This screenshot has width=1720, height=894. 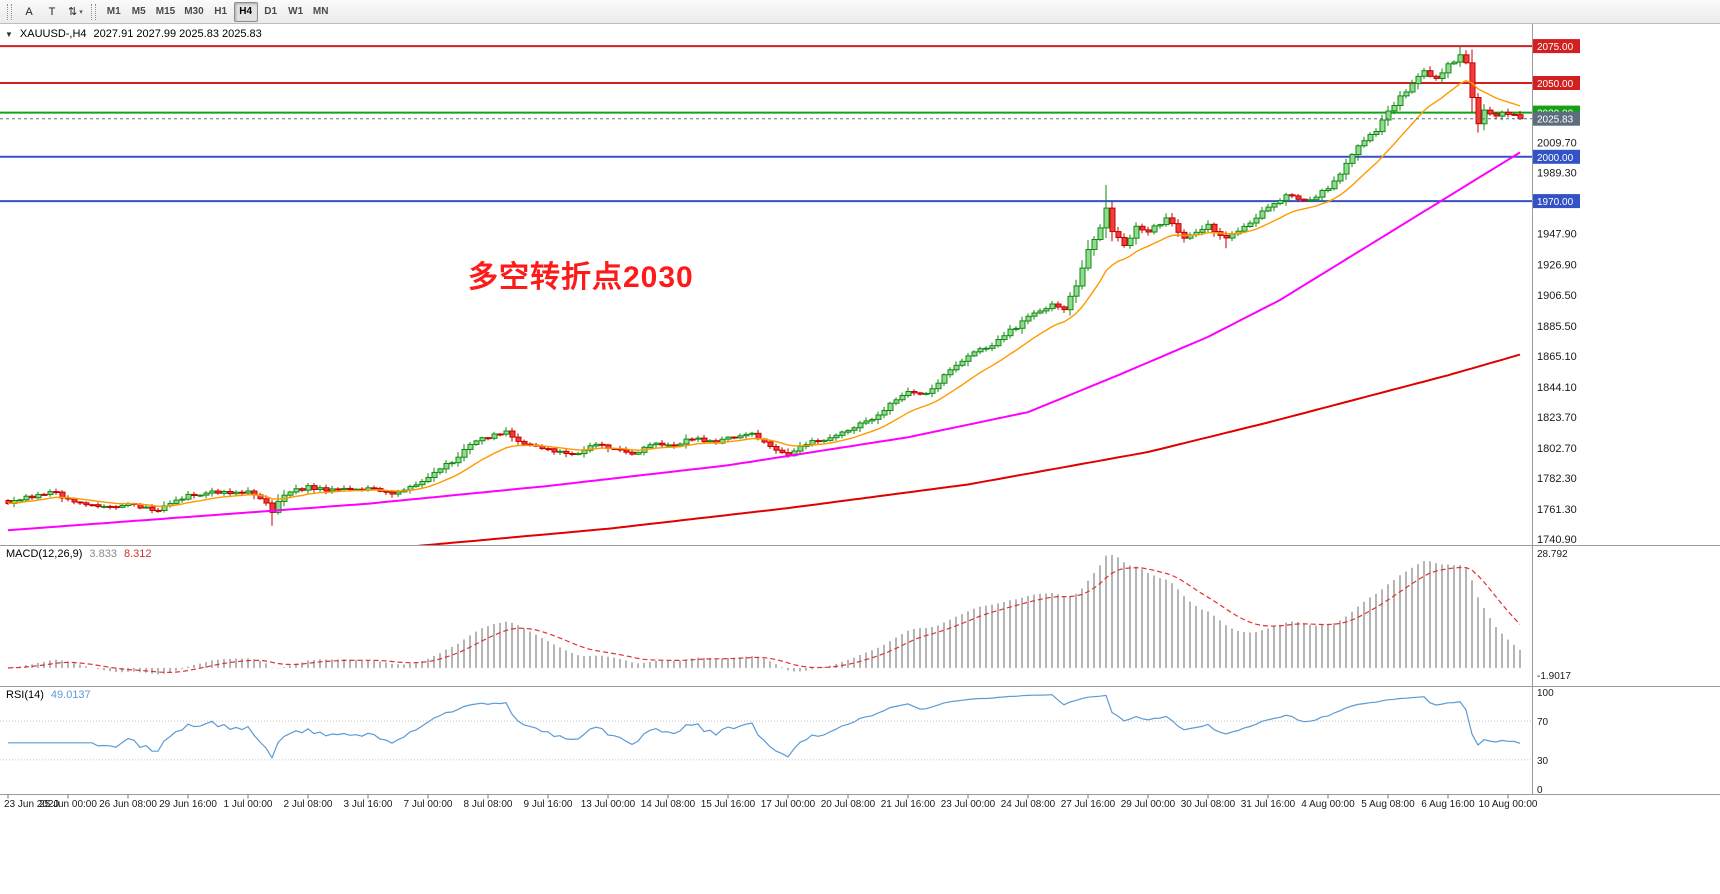 What do you see at coordinates (1208, 804) in the screenshot?
I see `time-axis-label: 30 Jul 08:00` at bounding box center [1208, 804].